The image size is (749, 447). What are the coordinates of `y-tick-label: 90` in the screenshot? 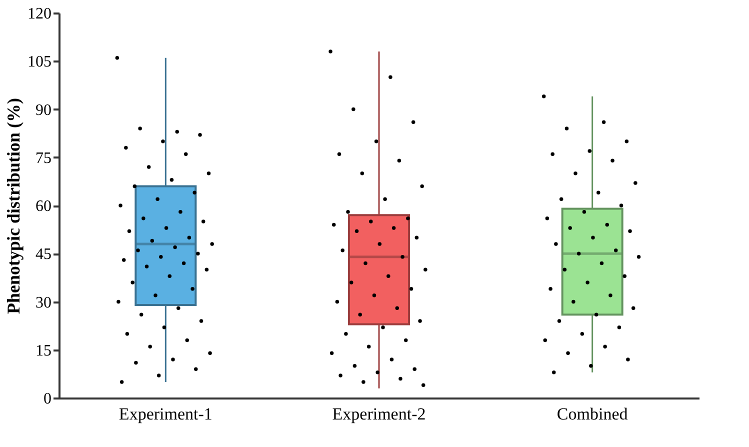 It's located at (44, 110).